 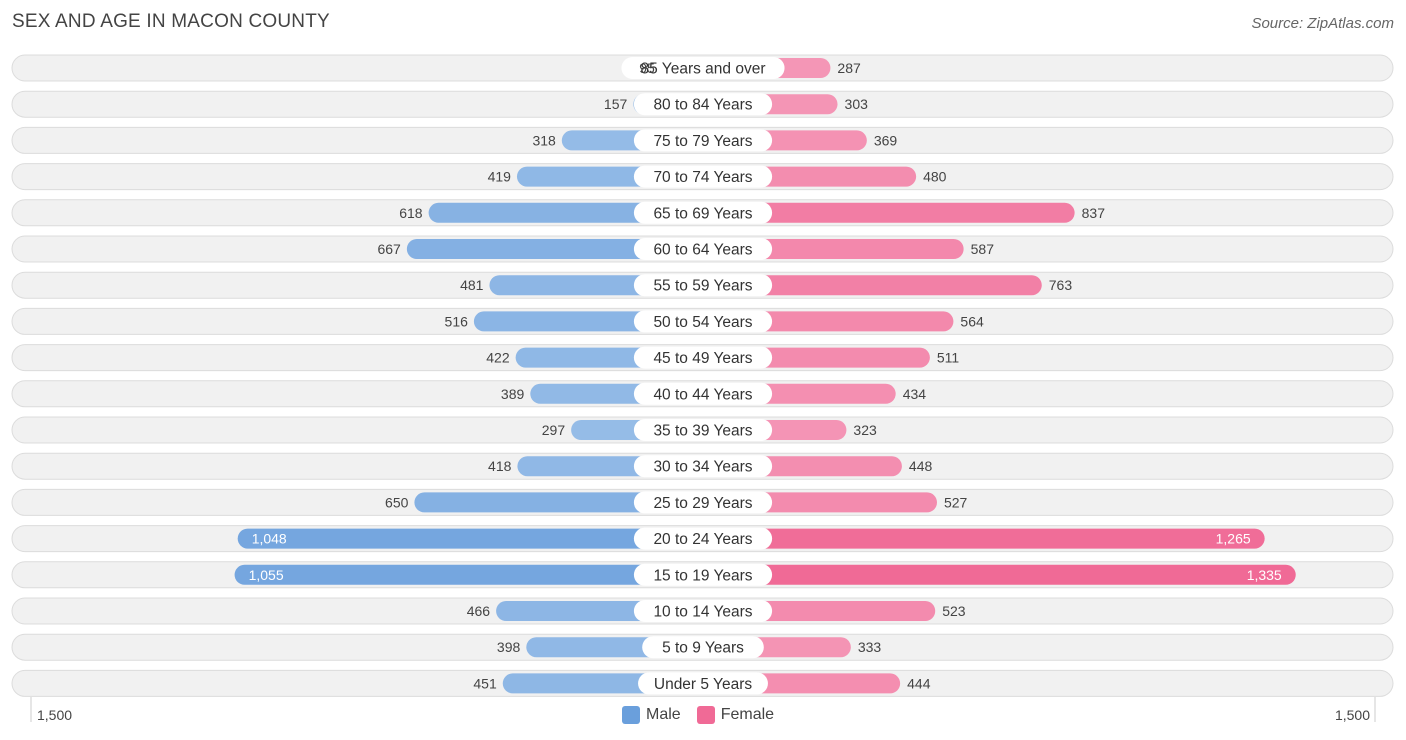 What do you see at coordinates (919, 683) in the screenshot?
I see `value-label-female: 444` at bounding box center [919, 683].